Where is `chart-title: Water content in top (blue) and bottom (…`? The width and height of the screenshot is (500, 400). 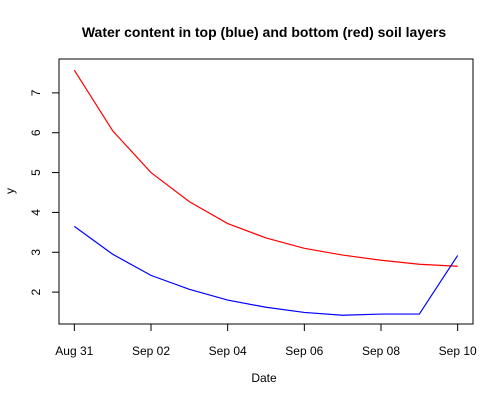
chart-title: Water content in top (blue) and bottom (… is located at coordinates (264, 32).